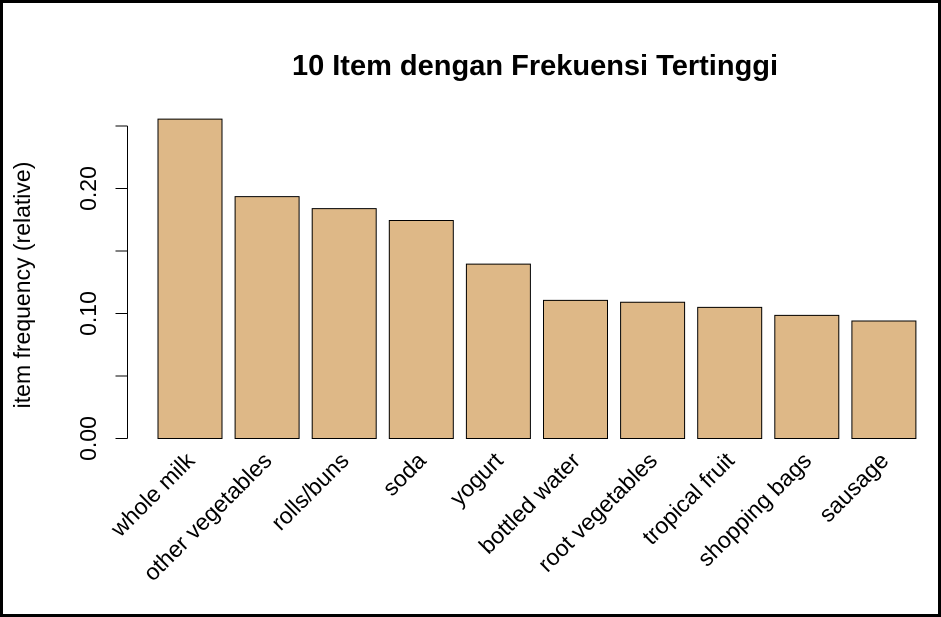  What do you see at coordinates (653, 370) in the screenshot?
I see `bar-root-vegetables` at bounding box center [653, 370].